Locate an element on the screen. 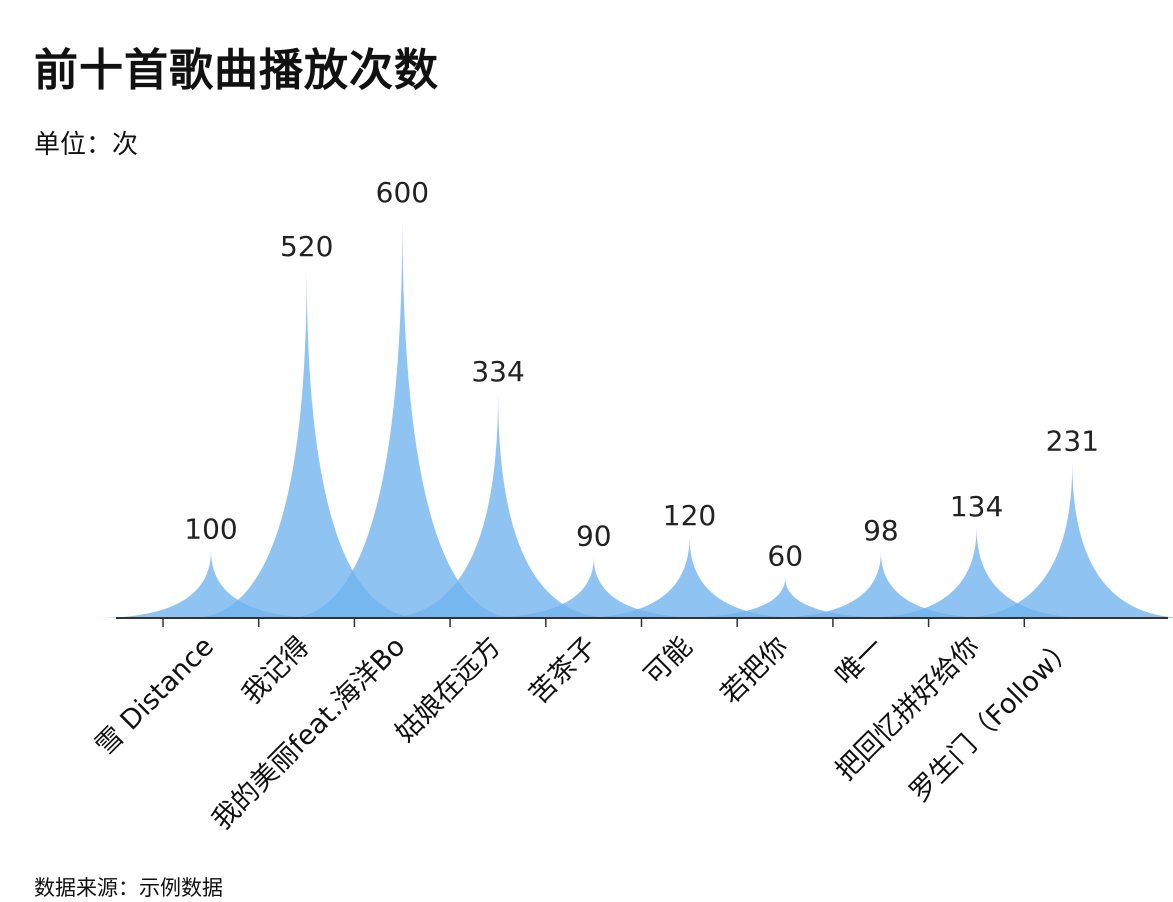 The height and width of the screenshot is (902, 1173). value-label: 60 is located at coordinates (785, 556).